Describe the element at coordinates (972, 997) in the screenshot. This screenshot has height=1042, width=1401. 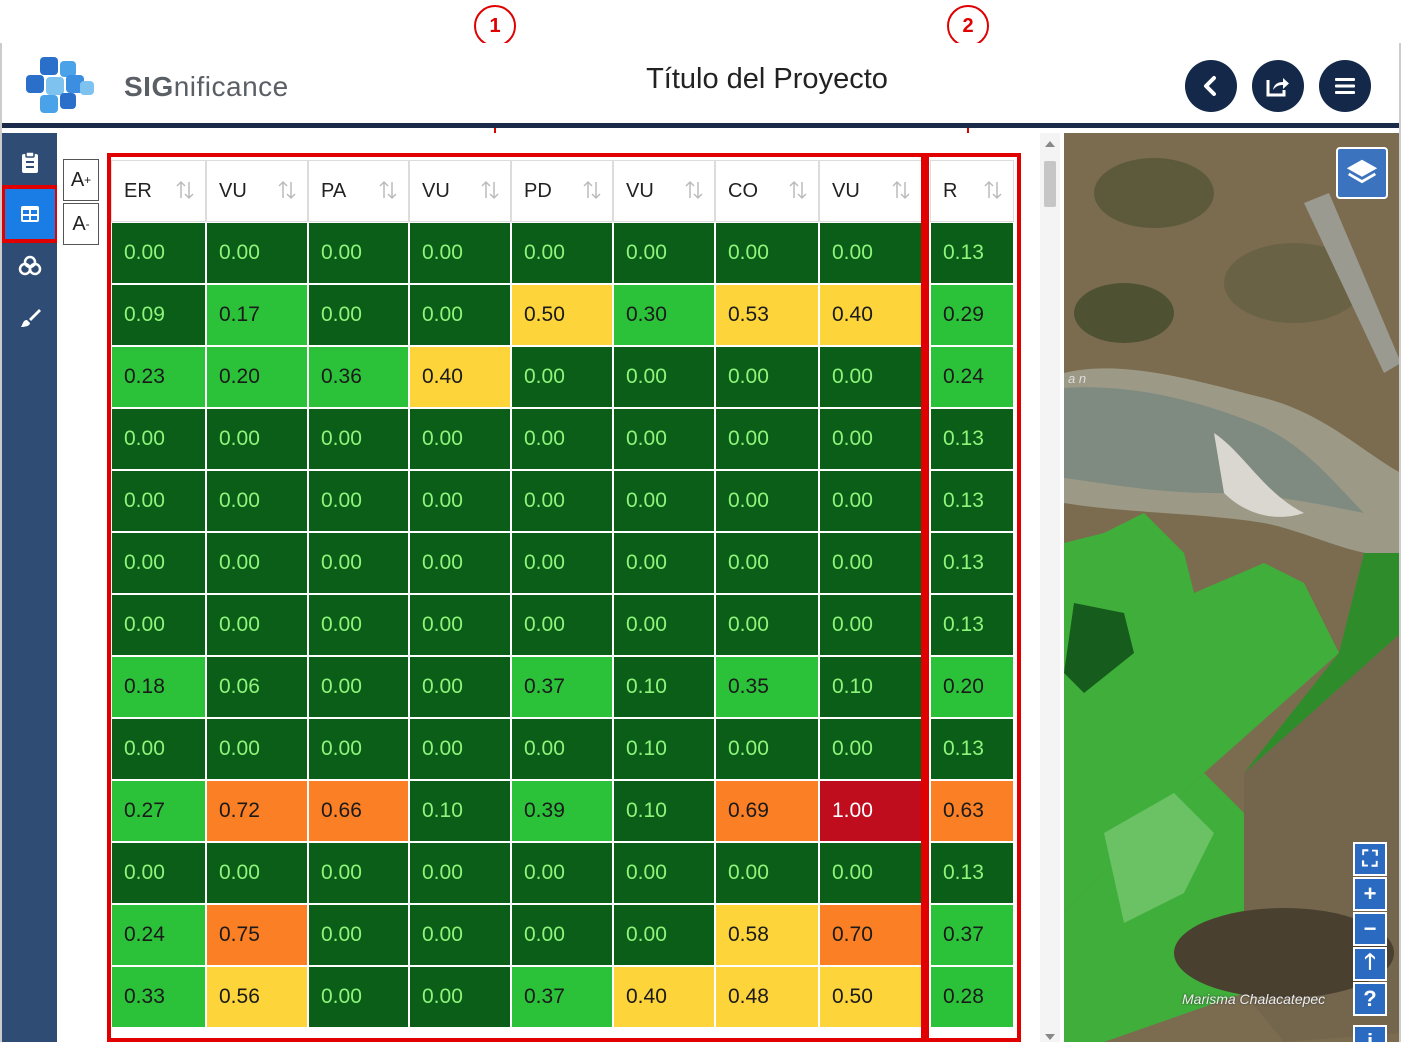
I see `result-cell: 0.28` at that location.